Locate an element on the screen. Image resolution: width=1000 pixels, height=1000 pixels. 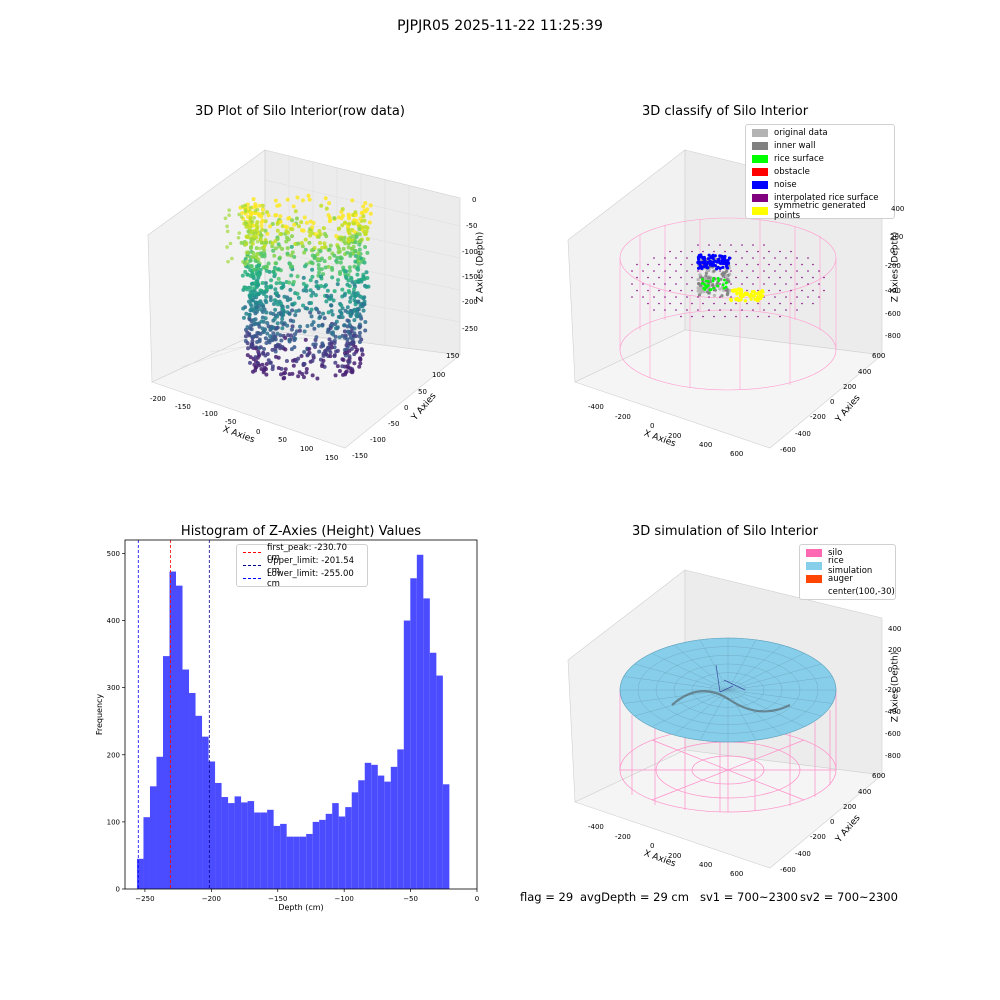
legend-swatch is located at coordinates (760, 184).